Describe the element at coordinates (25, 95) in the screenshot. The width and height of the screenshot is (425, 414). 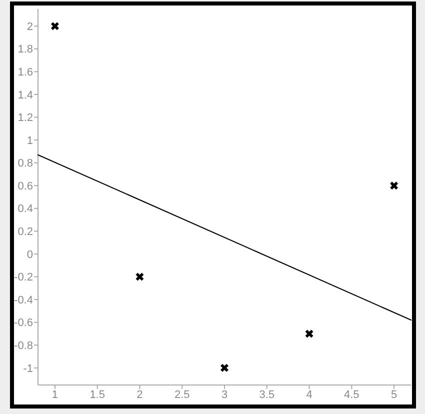
I see `y-tick-label: 1.4` at that location.